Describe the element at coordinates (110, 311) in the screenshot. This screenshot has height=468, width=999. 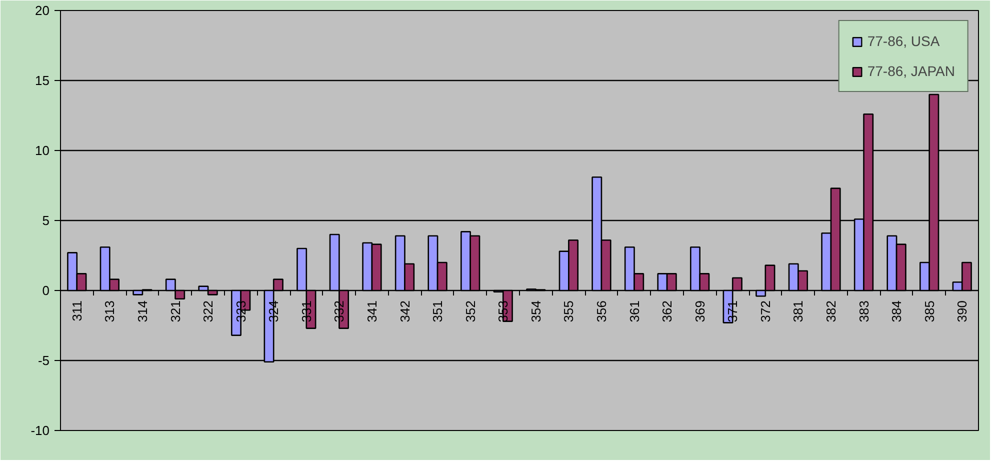
I see `x-tick-label: 313` at that location.